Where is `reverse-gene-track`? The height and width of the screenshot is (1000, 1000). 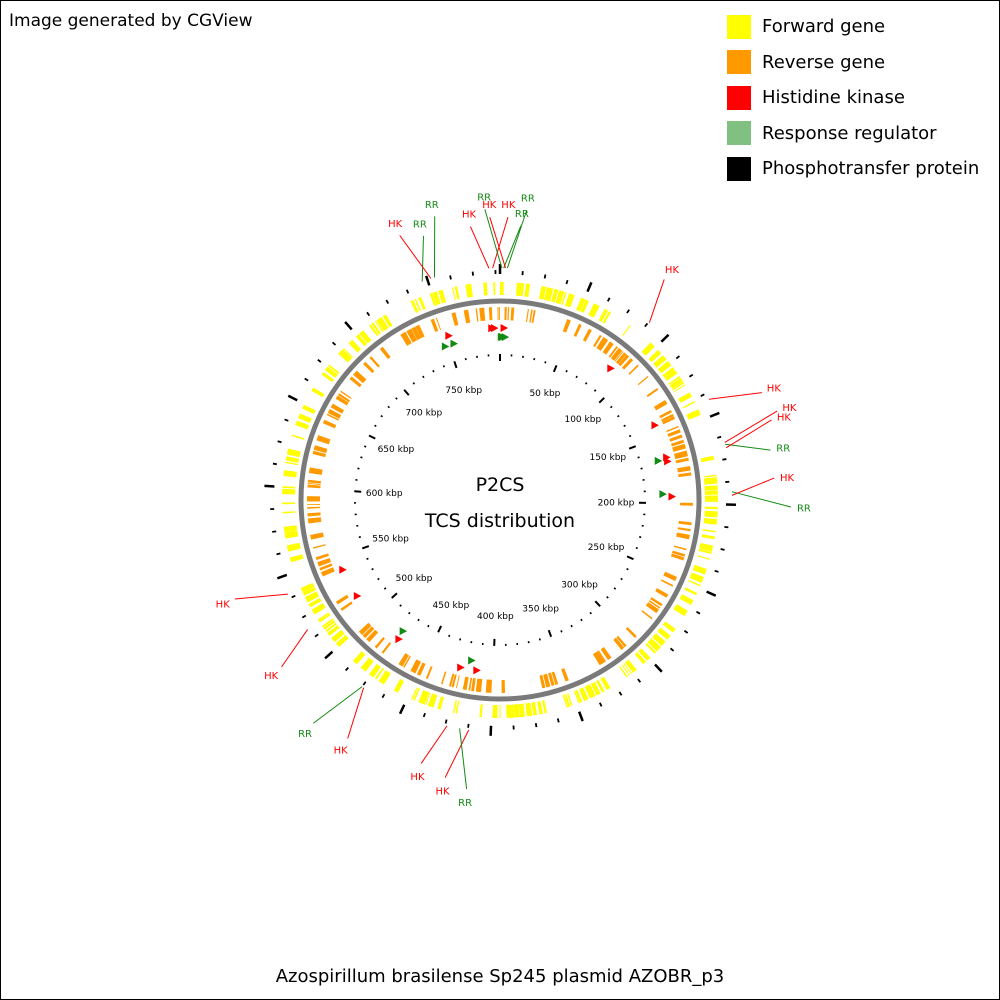
reverse-gene-track is located at coordinates (500, 500).